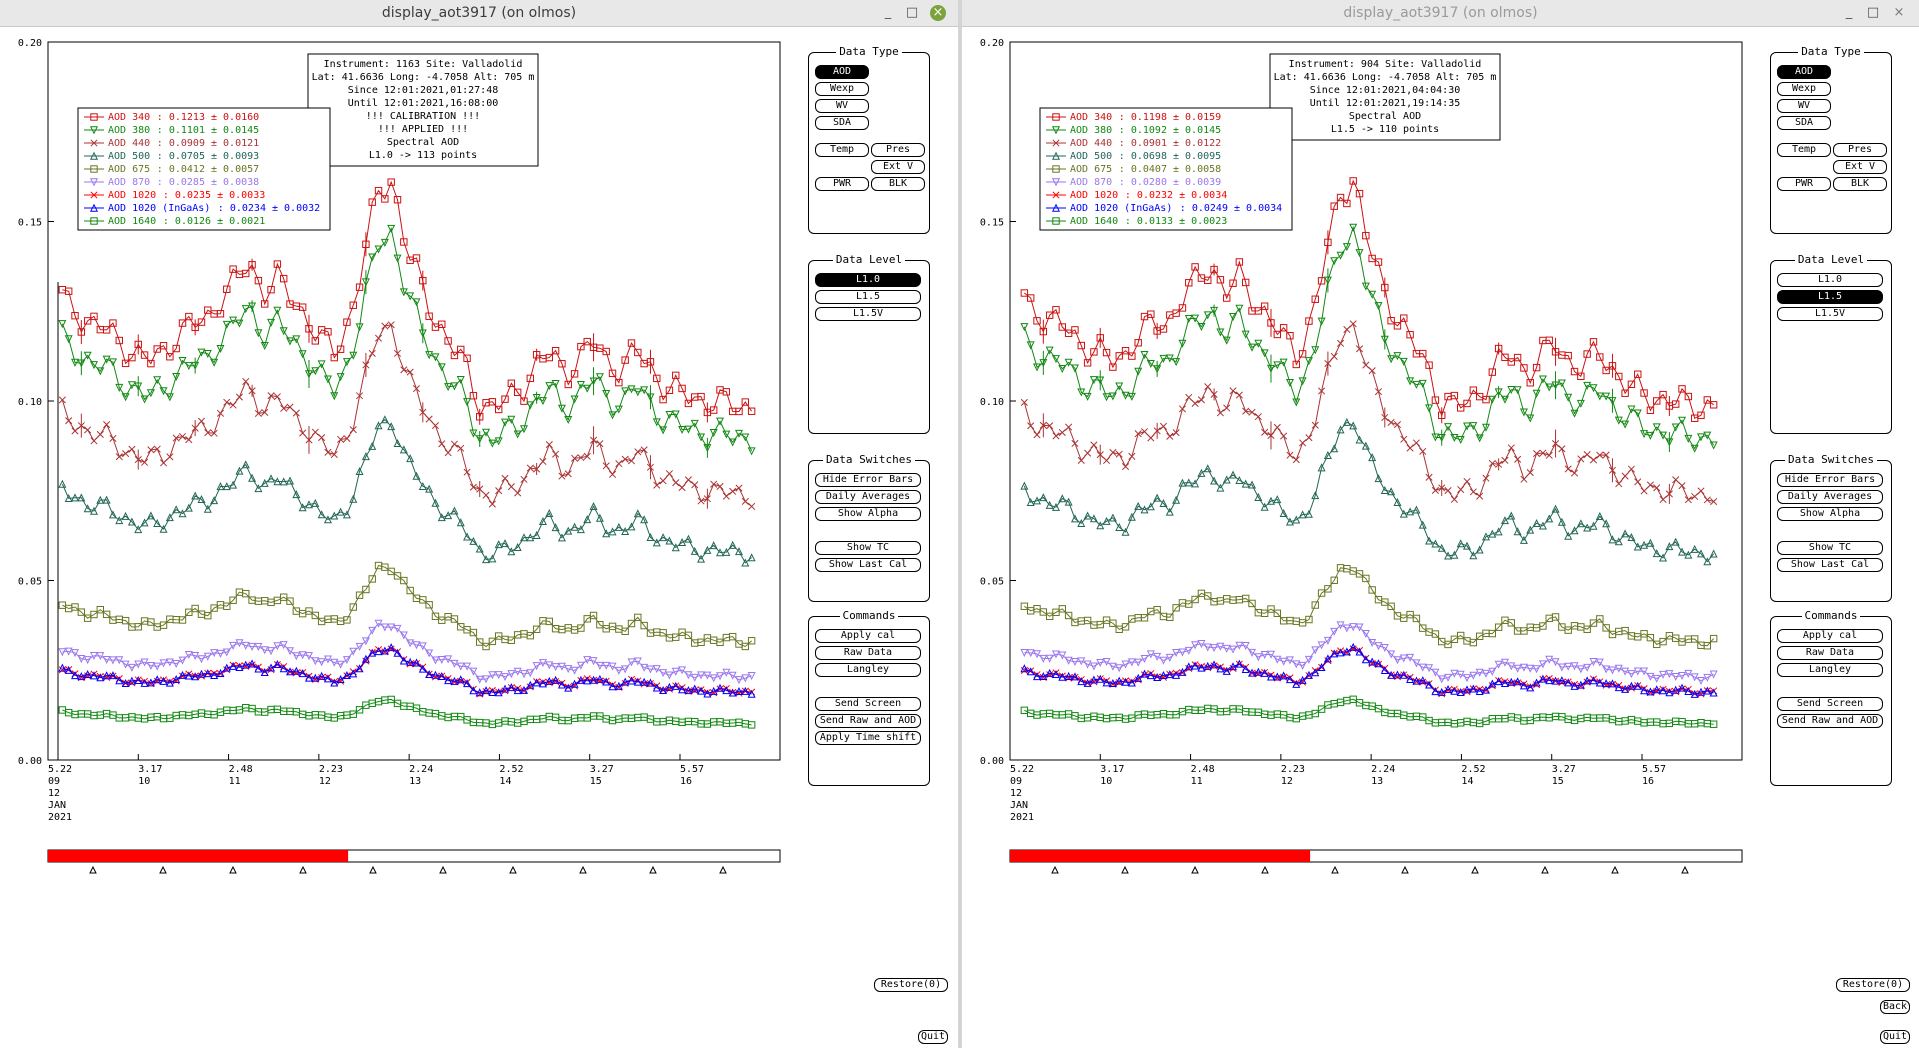  I want to click on x-tick-time: 5.57, so click(1654, 769).